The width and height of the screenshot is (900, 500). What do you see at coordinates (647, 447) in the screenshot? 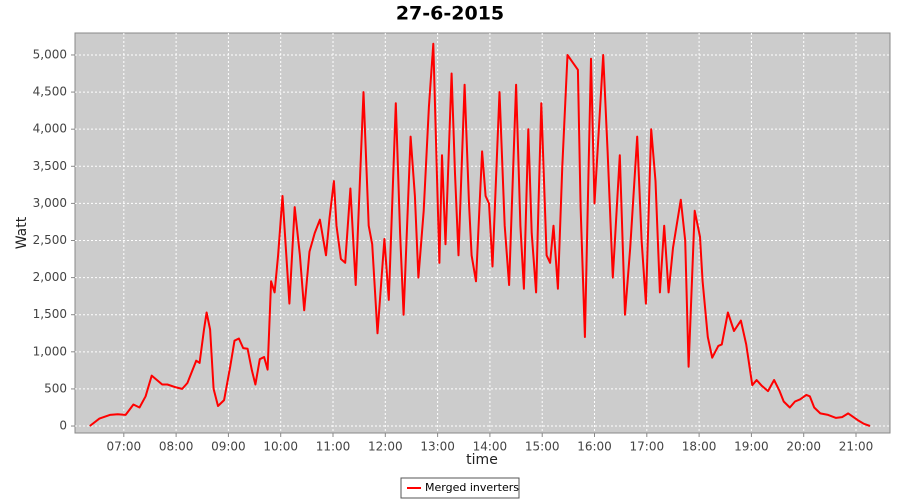
I see `x-tick-label: 17:00` at bounding box center [647, 447].